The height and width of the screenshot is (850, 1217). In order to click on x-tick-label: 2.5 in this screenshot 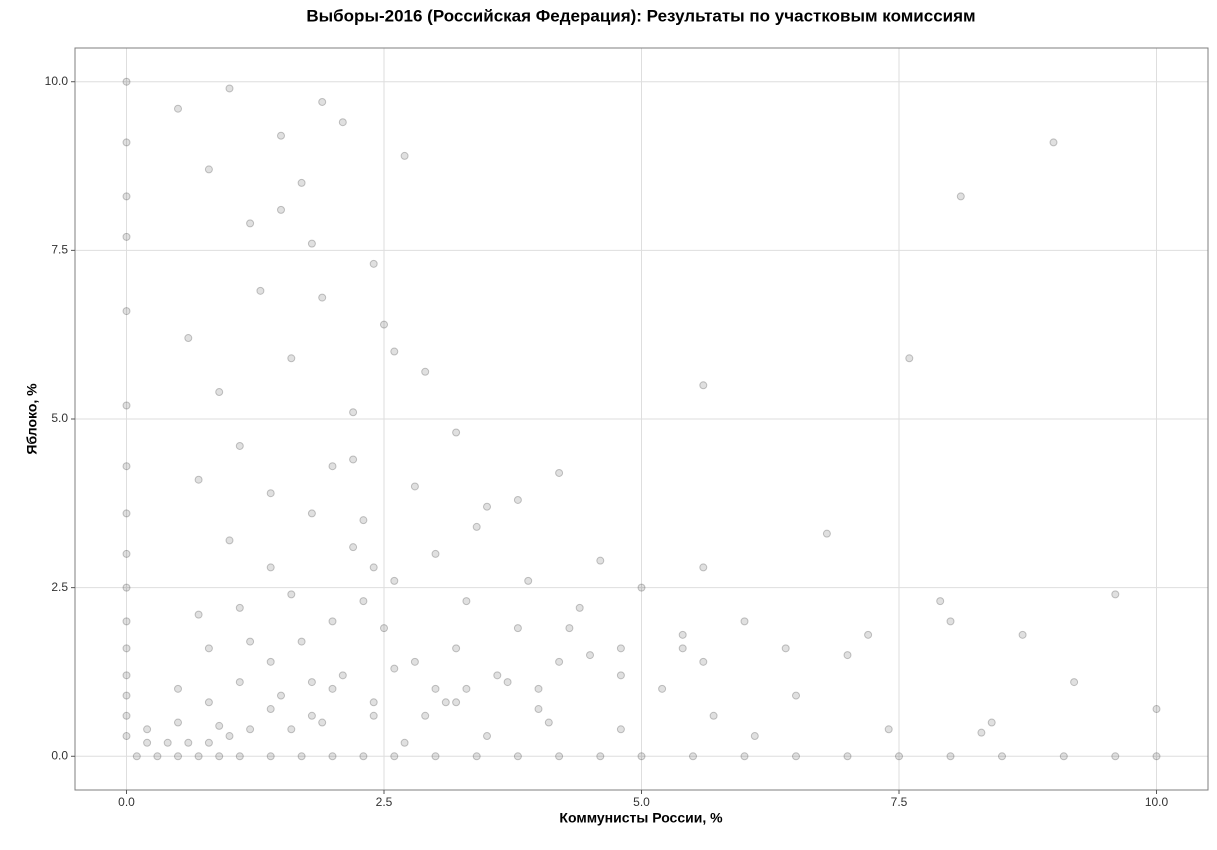, I will do `click(384, 802)`.